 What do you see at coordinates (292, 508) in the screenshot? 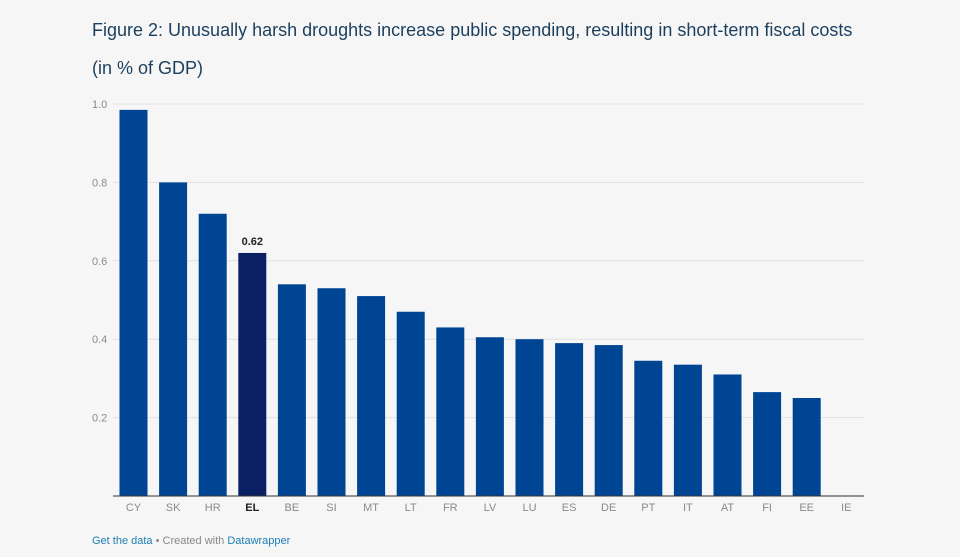
I see `x-tick-label: BE` at bounding box center [292, 508].